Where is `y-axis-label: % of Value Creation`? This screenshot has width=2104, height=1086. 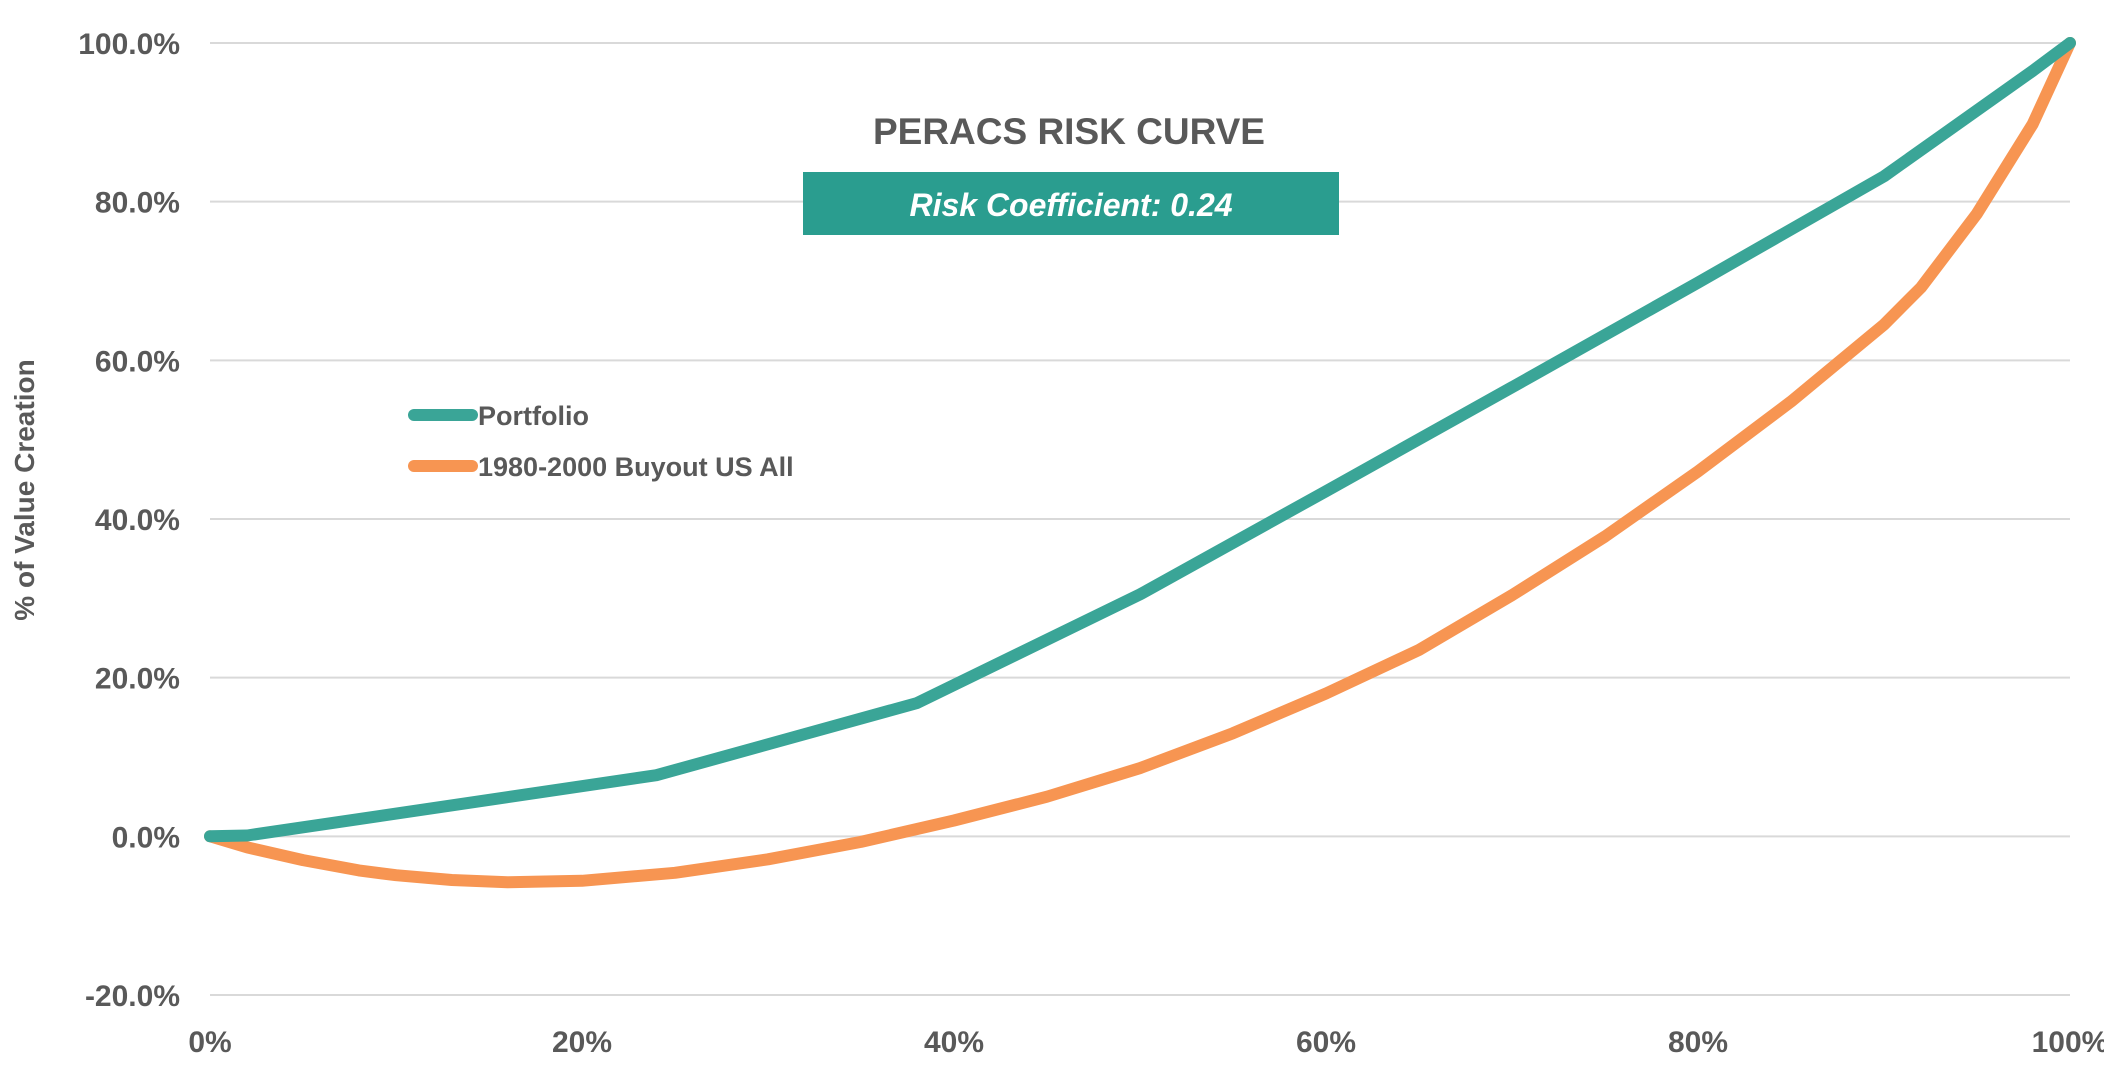 y-axis-label: % of Value Creation is located at coordinates (24, 489).